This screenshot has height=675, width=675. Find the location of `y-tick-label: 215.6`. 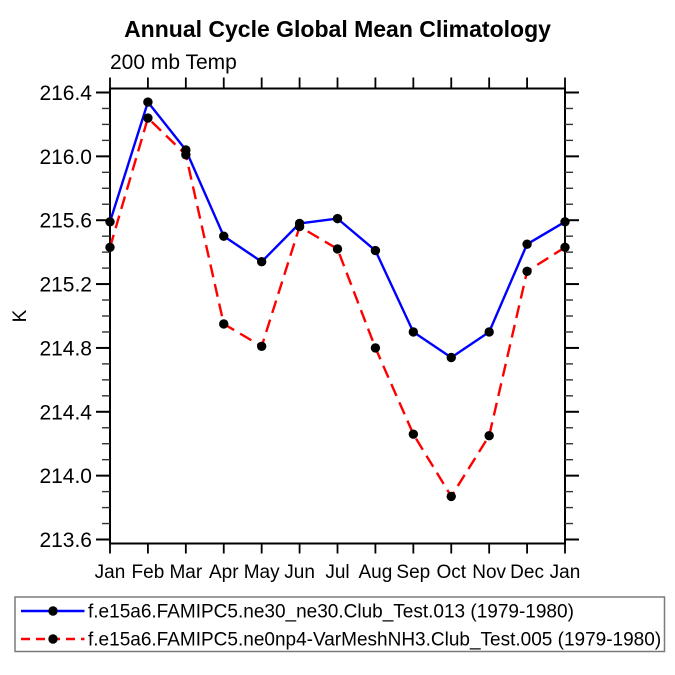

y-tick-label: 215.6 is located at coordinates (65, 221).